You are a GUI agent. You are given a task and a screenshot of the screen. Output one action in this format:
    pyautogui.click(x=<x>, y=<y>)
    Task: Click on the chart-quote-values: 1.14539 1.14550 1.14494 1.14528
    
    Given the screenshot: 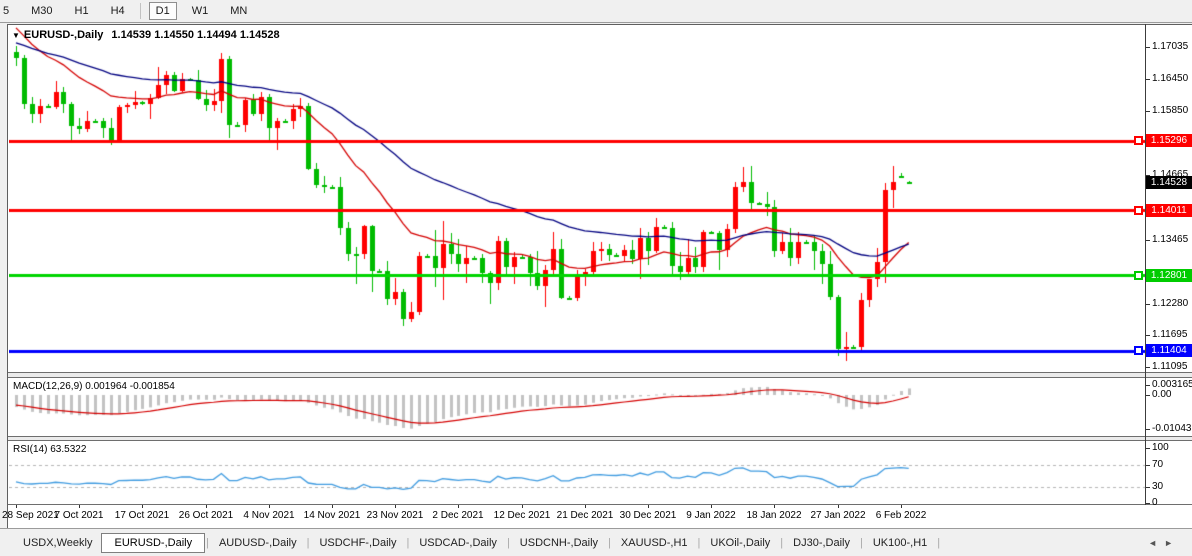 What is the action you would take?
    pyautogui.click(x=195, y=35)
    